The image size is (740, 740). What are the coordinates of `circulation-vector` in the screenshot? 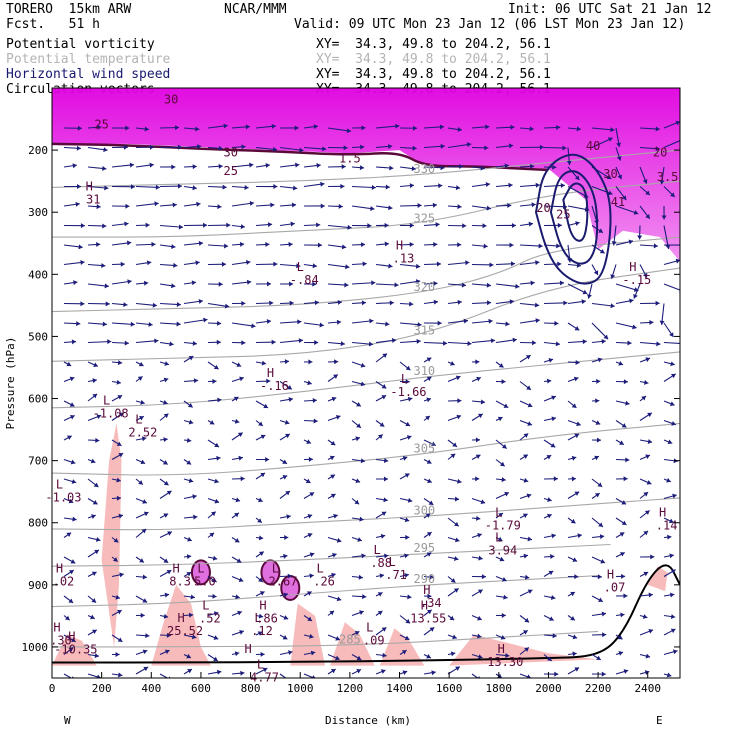 It's located at (164, 675).